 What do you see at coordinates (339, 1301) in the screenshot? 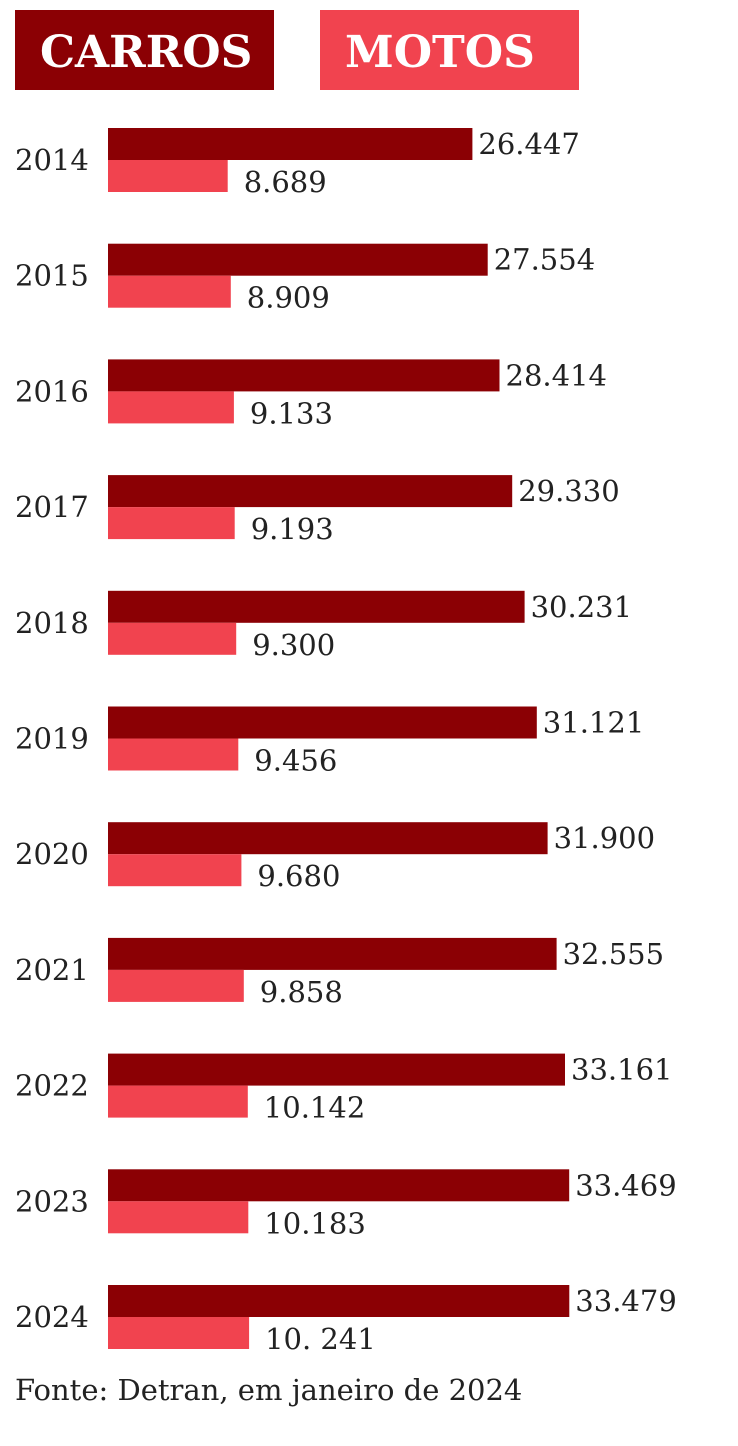
I see `bar-carros-2024` at bounding box center [339, 1301].